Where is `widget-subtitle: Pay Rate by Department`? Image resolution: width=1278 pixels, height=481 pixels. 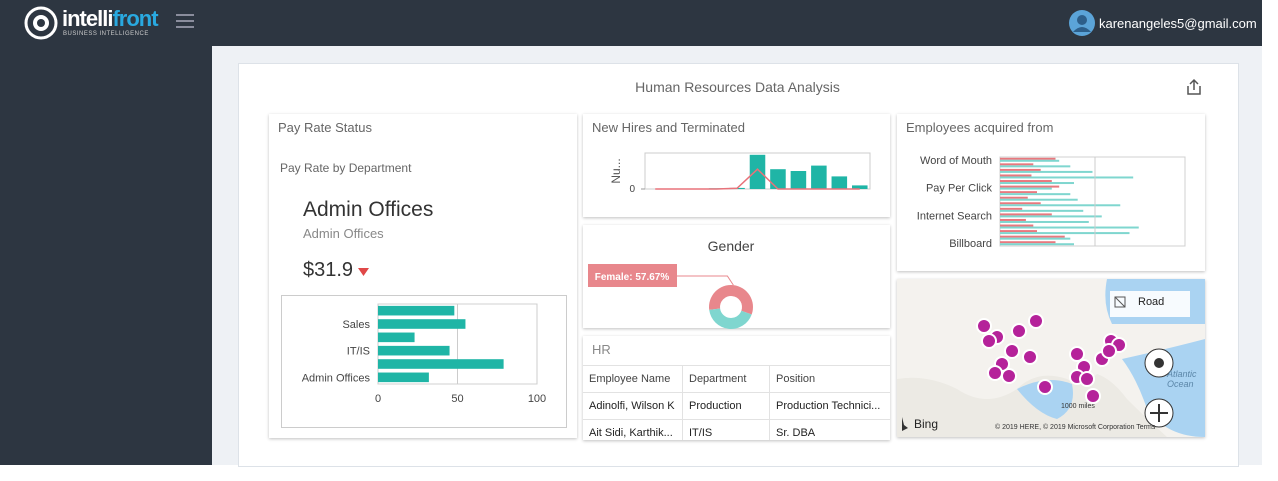
widget-subtitle: Pay Rate by Department is located at coordinates (346, 168).